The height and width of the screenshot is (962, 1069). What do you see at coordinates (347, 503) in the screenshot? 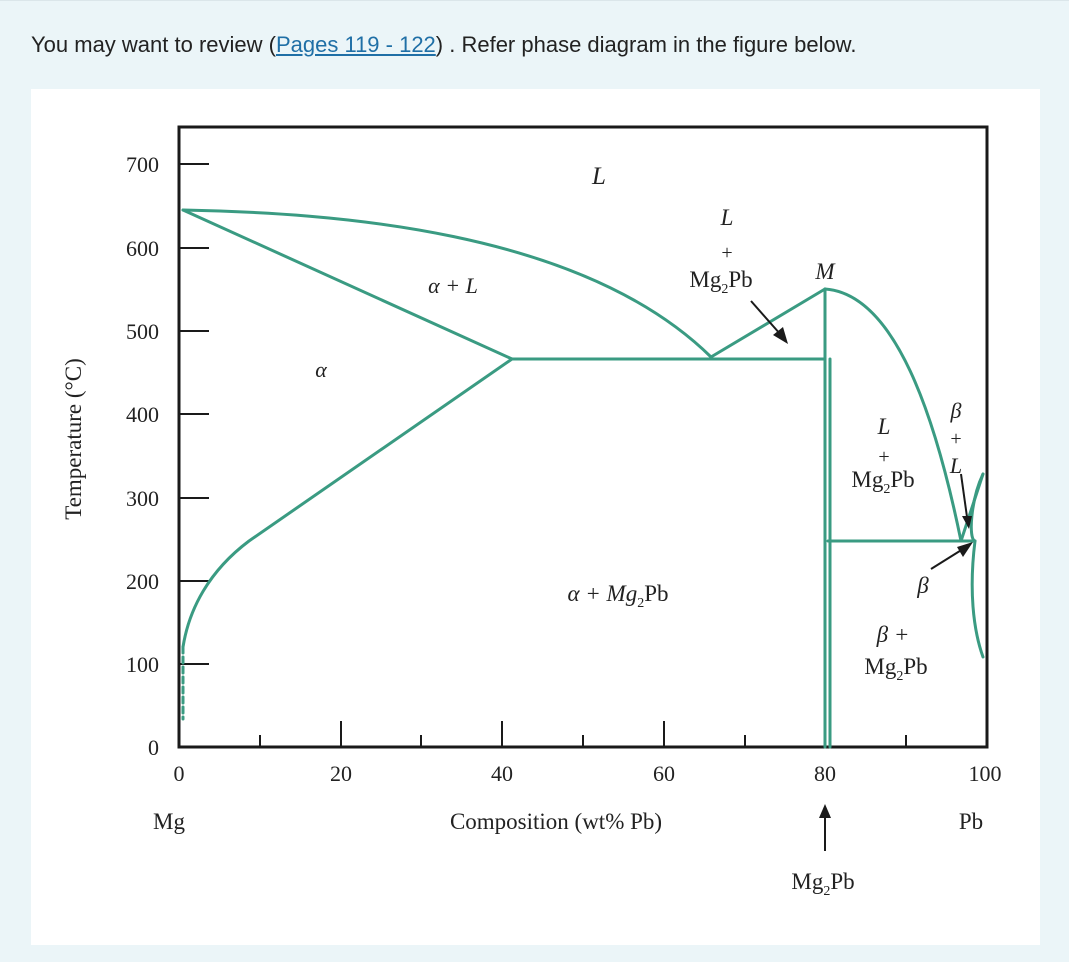
I see `alpha-solvus-line` at bounding box center [347, 503].